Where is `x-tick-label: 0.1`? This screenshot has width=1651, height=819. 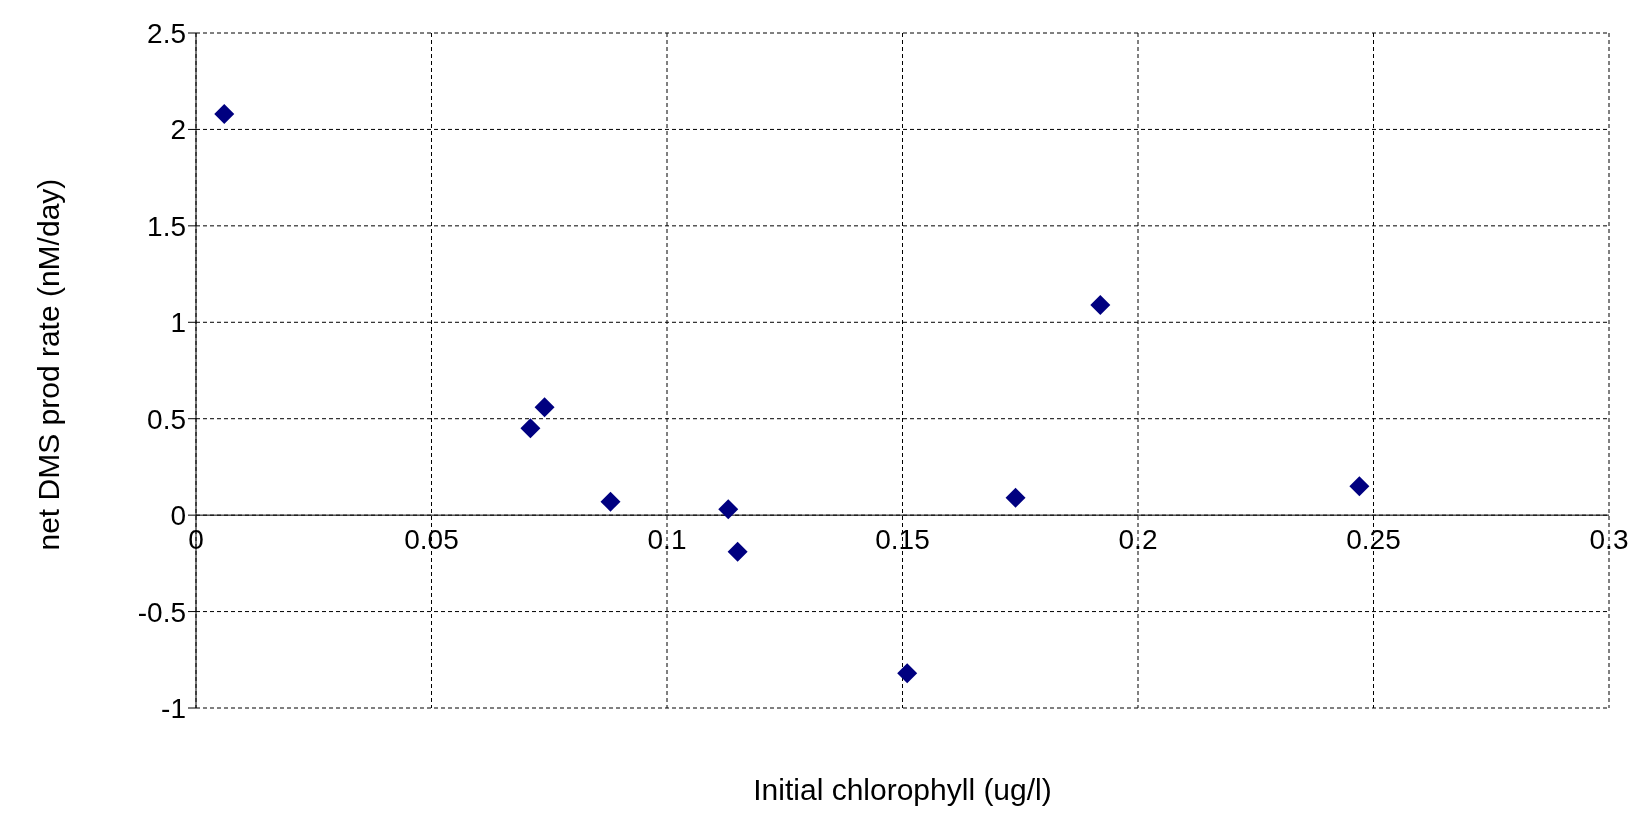
x-tick-label: 0.1 is located at coordinates (667, 540).